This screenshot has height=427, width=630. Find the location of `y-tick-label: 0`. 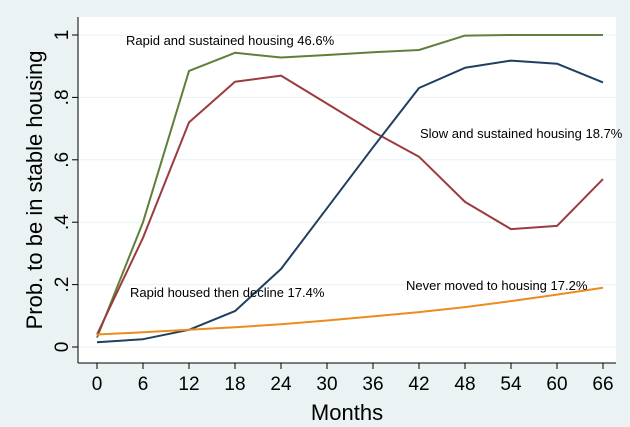

y-tick-label: 0 is located at coordinates (62, 347).